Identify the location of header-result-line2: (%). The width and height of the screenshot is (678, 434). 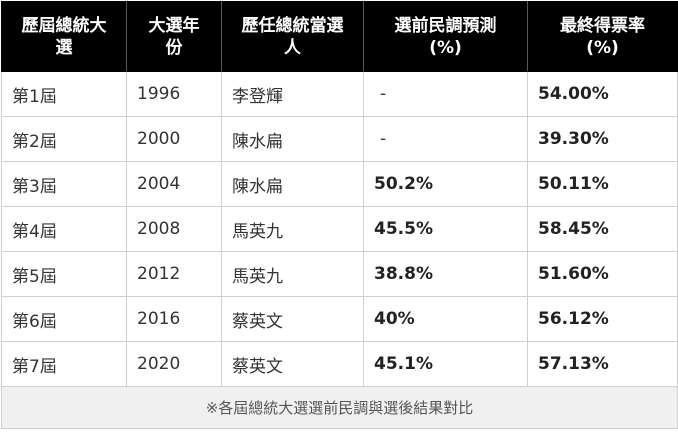
(602, 47).